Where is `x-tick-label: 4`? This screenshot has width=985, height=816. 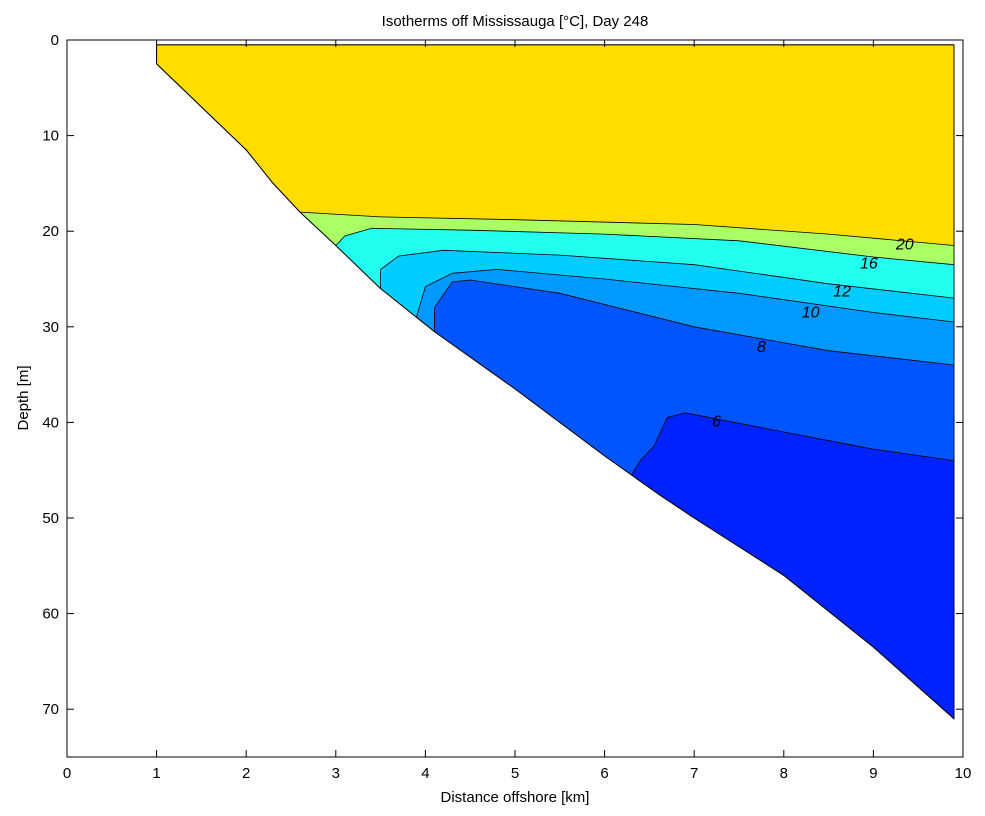 x-tick-label: 4 is located at coordinates (425, 773).